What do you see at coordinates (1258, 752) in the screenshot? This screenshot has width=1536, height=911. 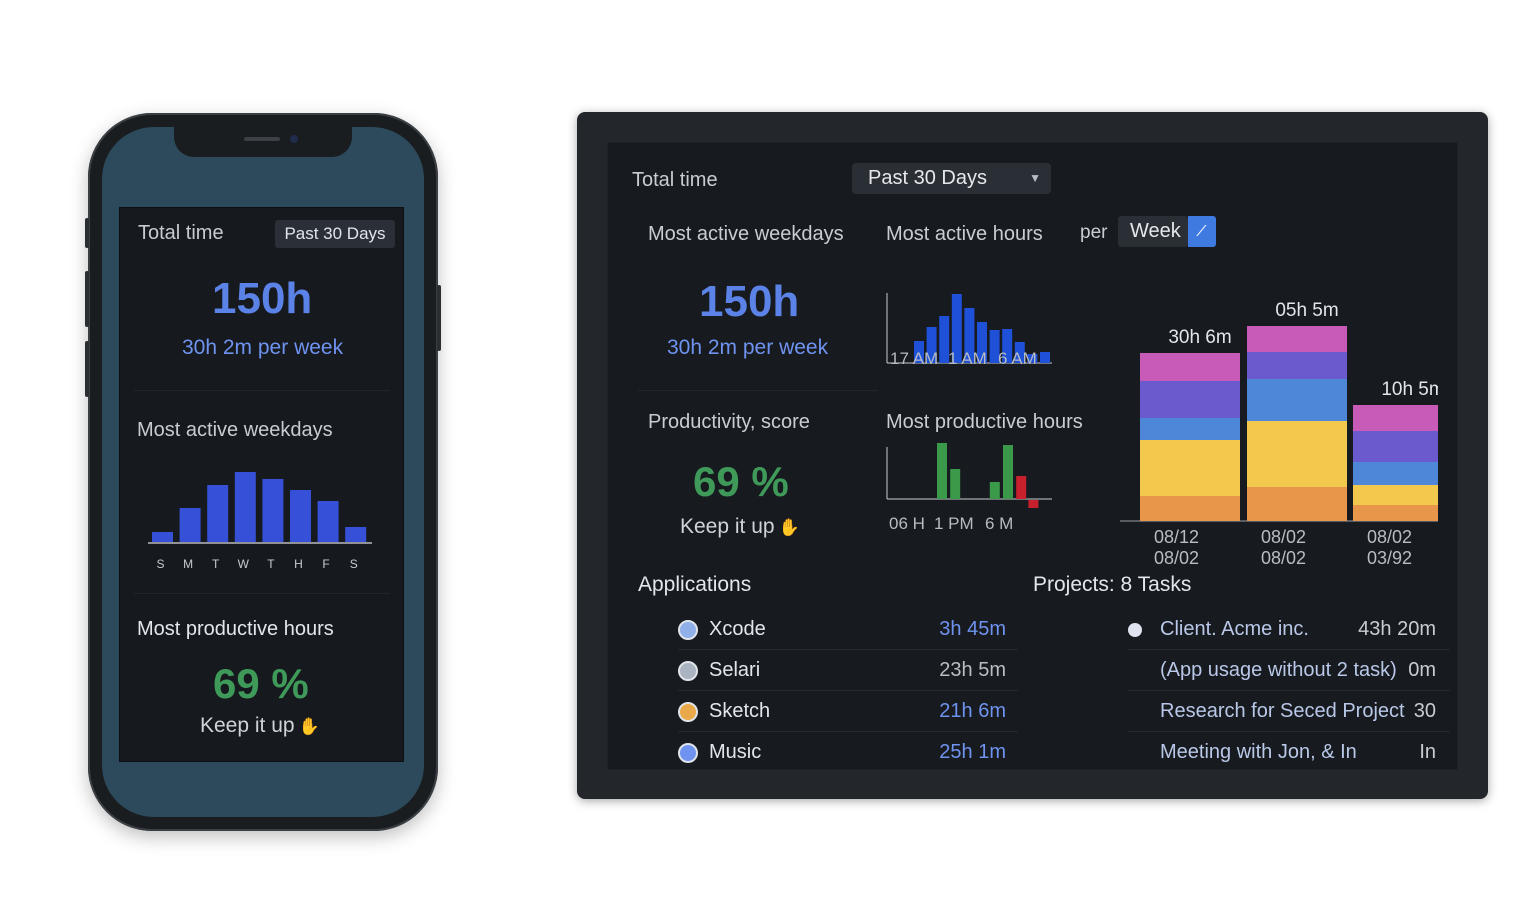 I see `project-name: Meeting with Jon, & In` at bounding box center [1258, 752].